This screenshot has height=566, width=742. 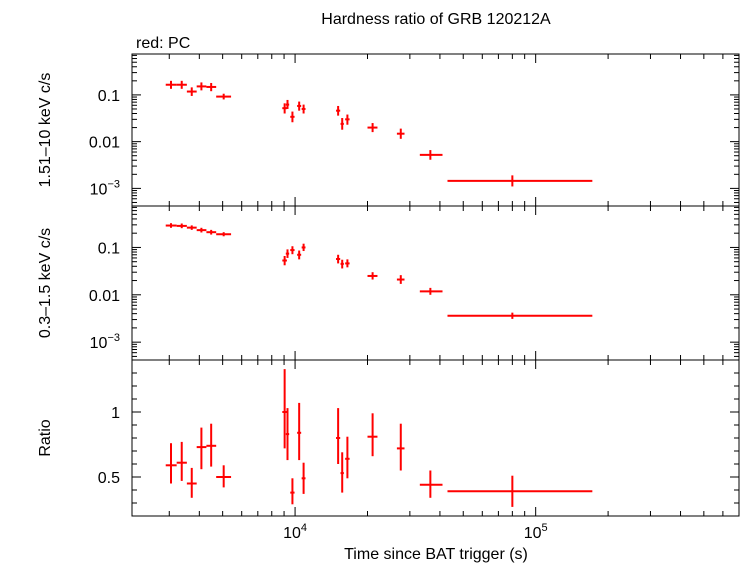 What do you see at coordinates (536, 532) in the screenshot?
I see `x-tick-label: 10⁵` at bounding box center [536, 532].